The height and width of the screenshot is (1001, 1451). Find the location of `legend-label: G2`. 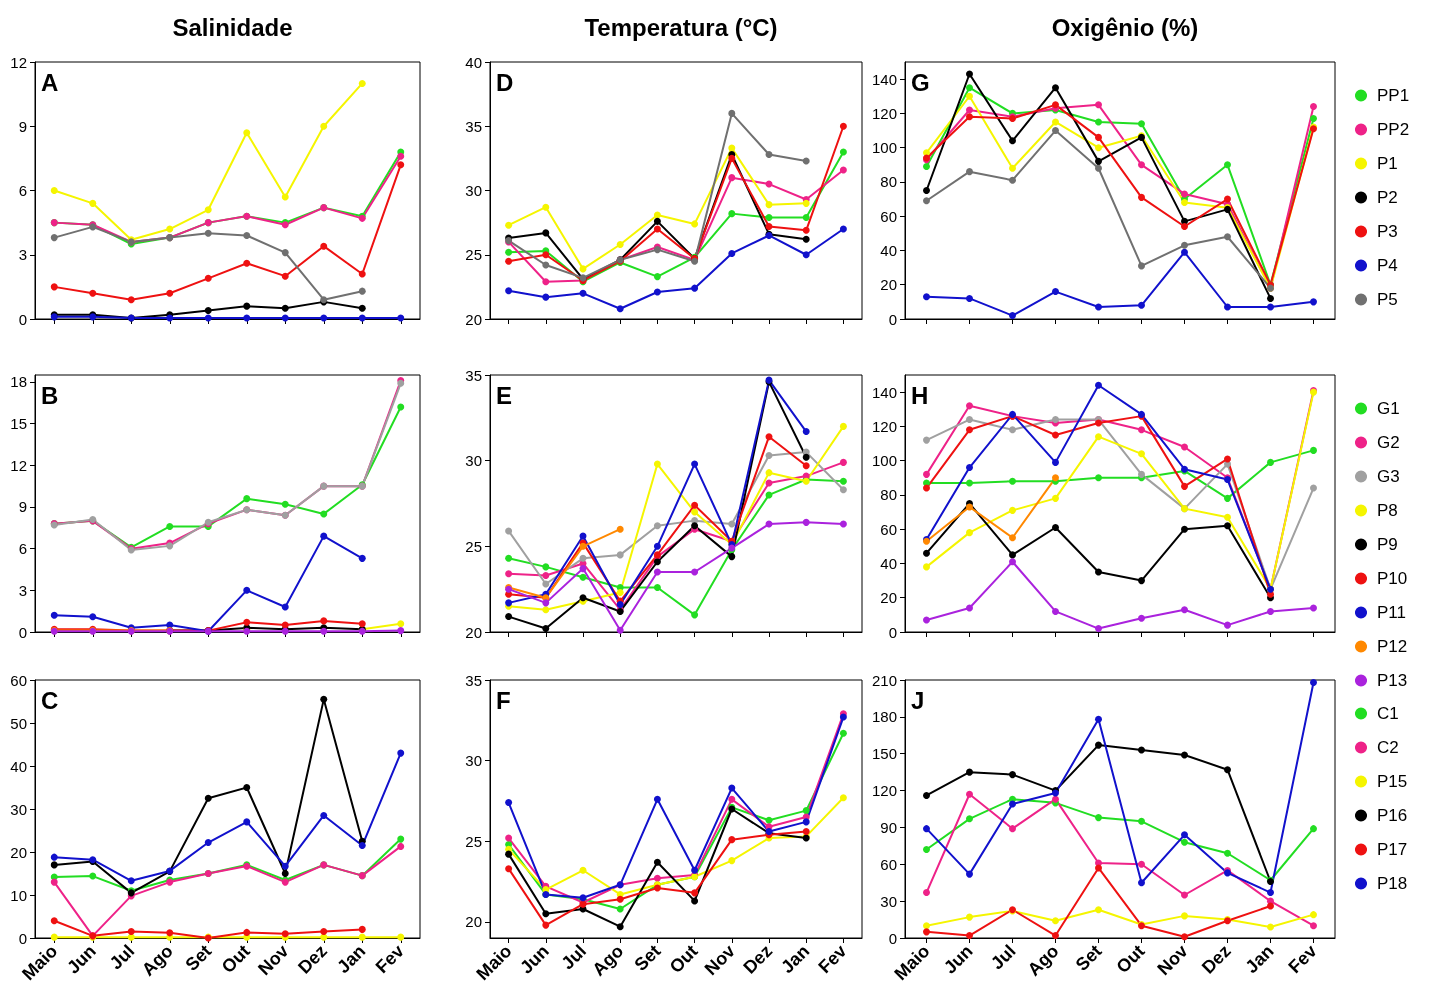

legend-label: G2 is located at coordinates (1388, 442).